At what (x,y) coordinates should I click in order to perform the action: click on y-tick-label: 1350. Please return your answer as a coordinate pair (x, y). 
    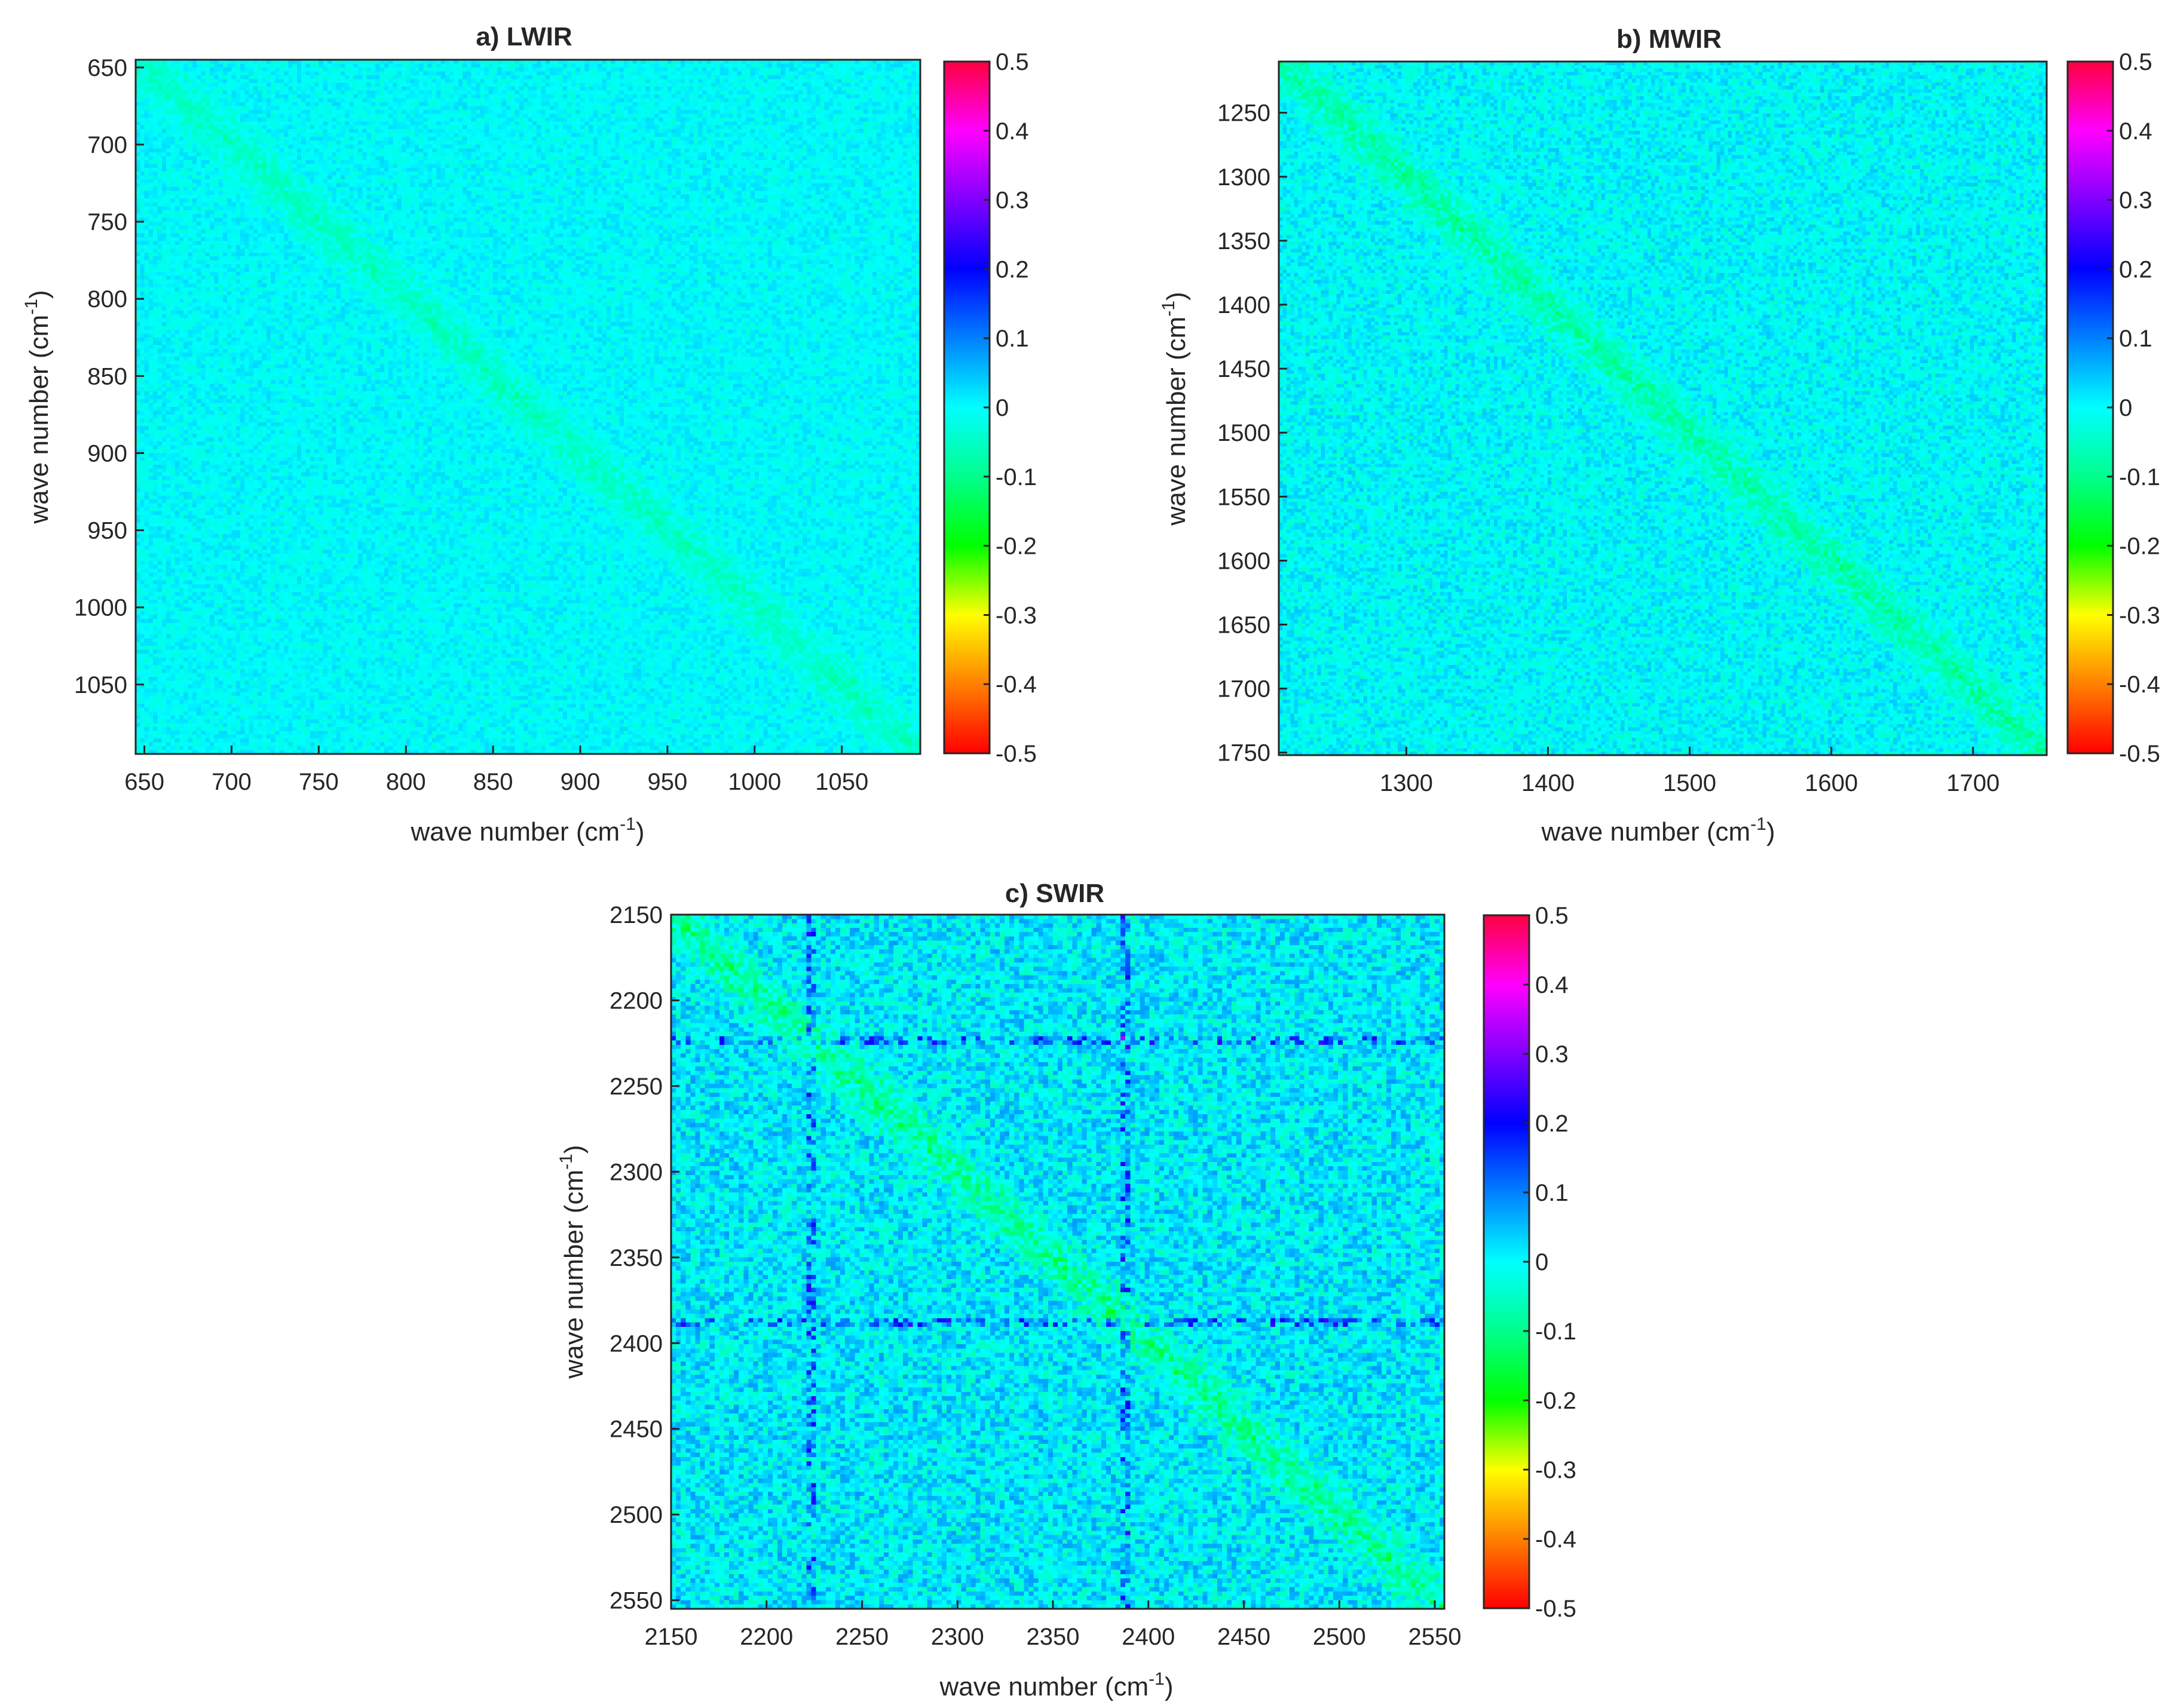
    Looking at the image, I should click on (1244, 241).